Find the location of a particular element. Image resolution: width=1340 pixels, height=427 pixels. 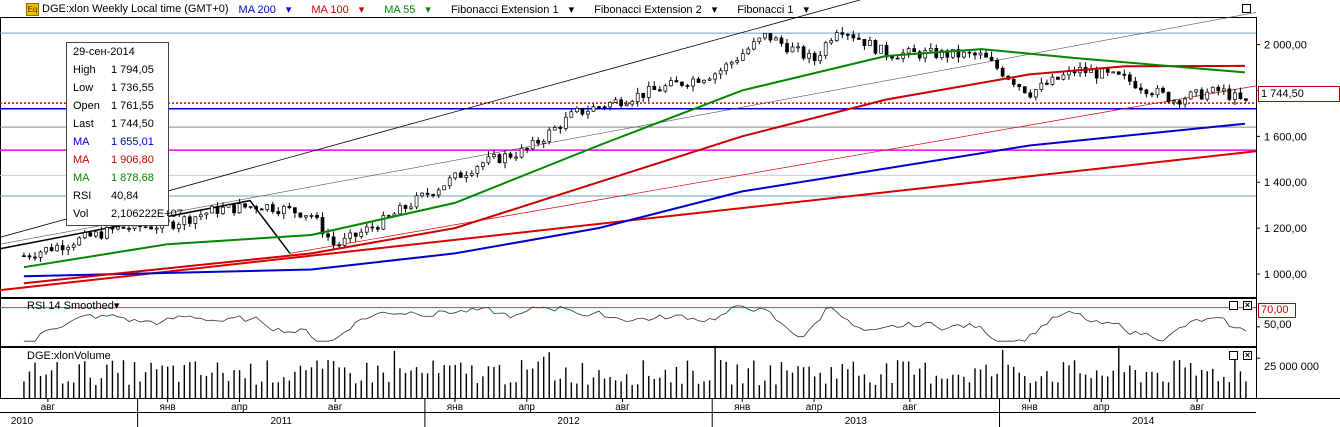

tooltip-key: Vol is located at coordinates (81, 214).